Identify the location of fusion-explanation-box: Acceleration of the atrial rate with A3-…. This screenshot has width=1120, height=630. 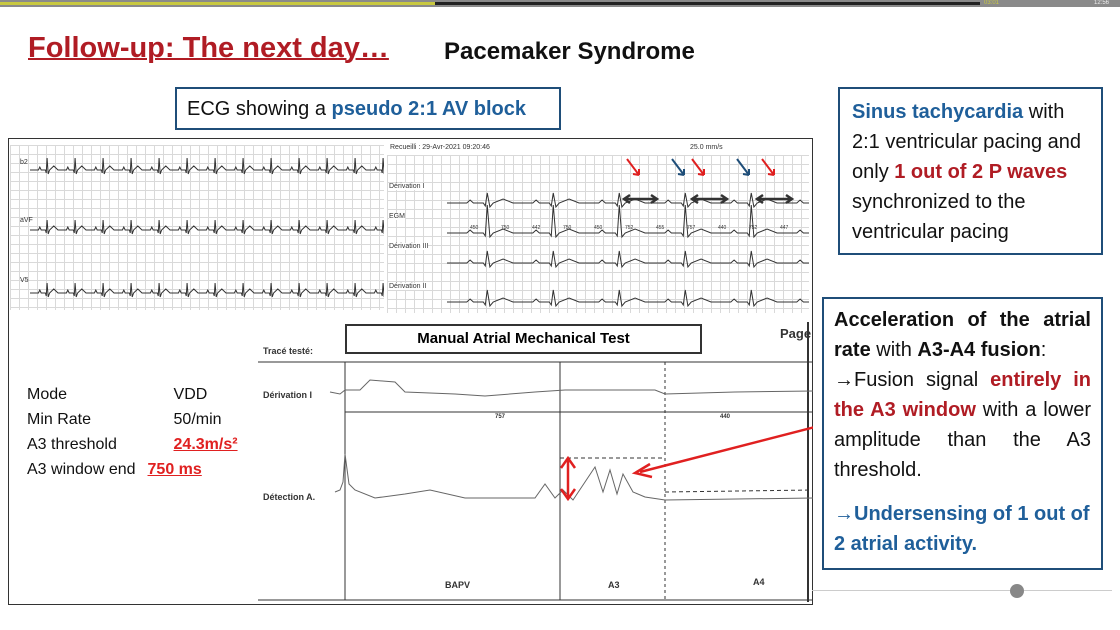
(962, 433).